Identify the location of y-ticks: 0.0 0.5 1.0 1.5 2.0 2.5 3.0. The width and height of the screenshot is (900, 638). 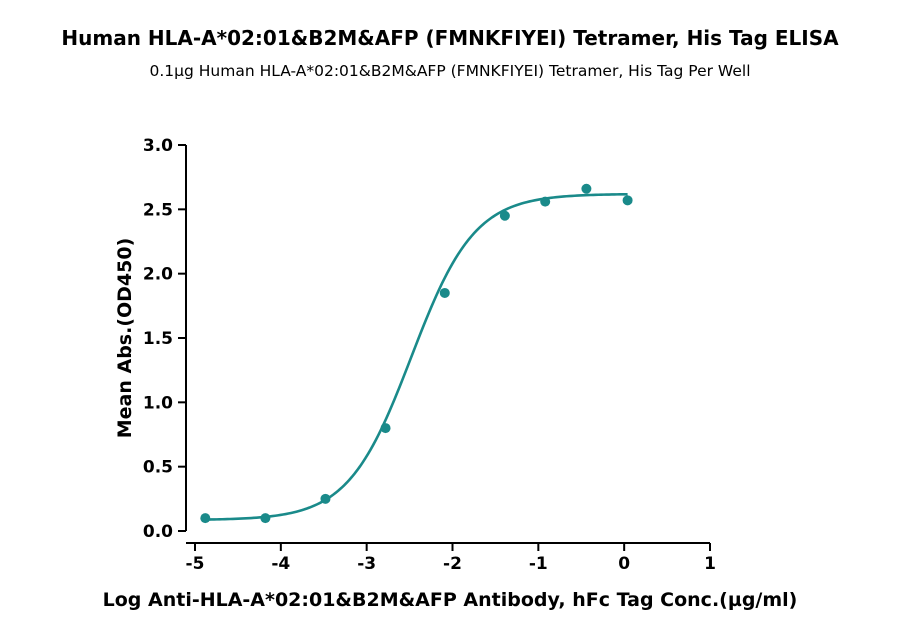
(164, 339).